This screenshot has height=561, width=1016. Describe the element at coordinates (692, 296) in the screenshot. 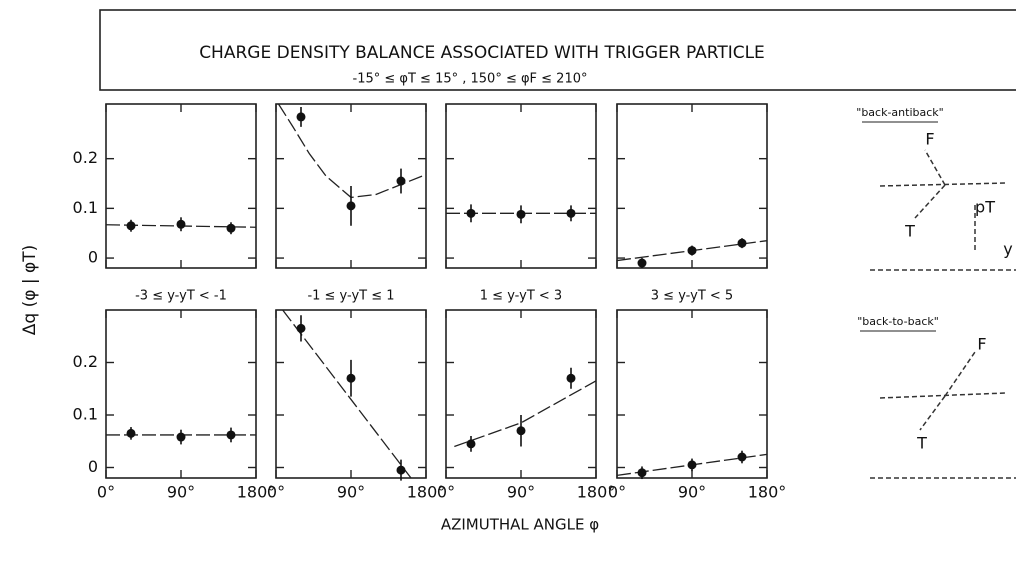

I see `column-label: 3 ≤ y-yT < 5` at that location.